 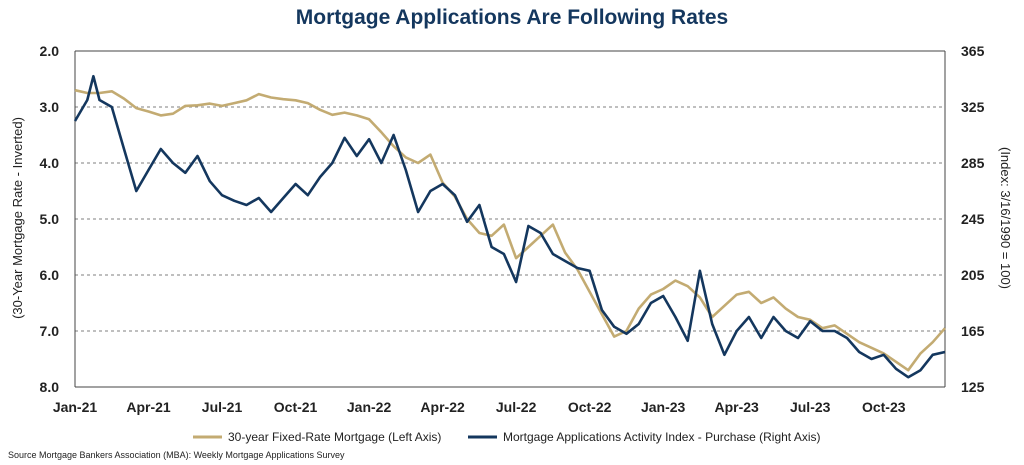 I want to click on right-tick-label: 245, so click(x=973, y=219).